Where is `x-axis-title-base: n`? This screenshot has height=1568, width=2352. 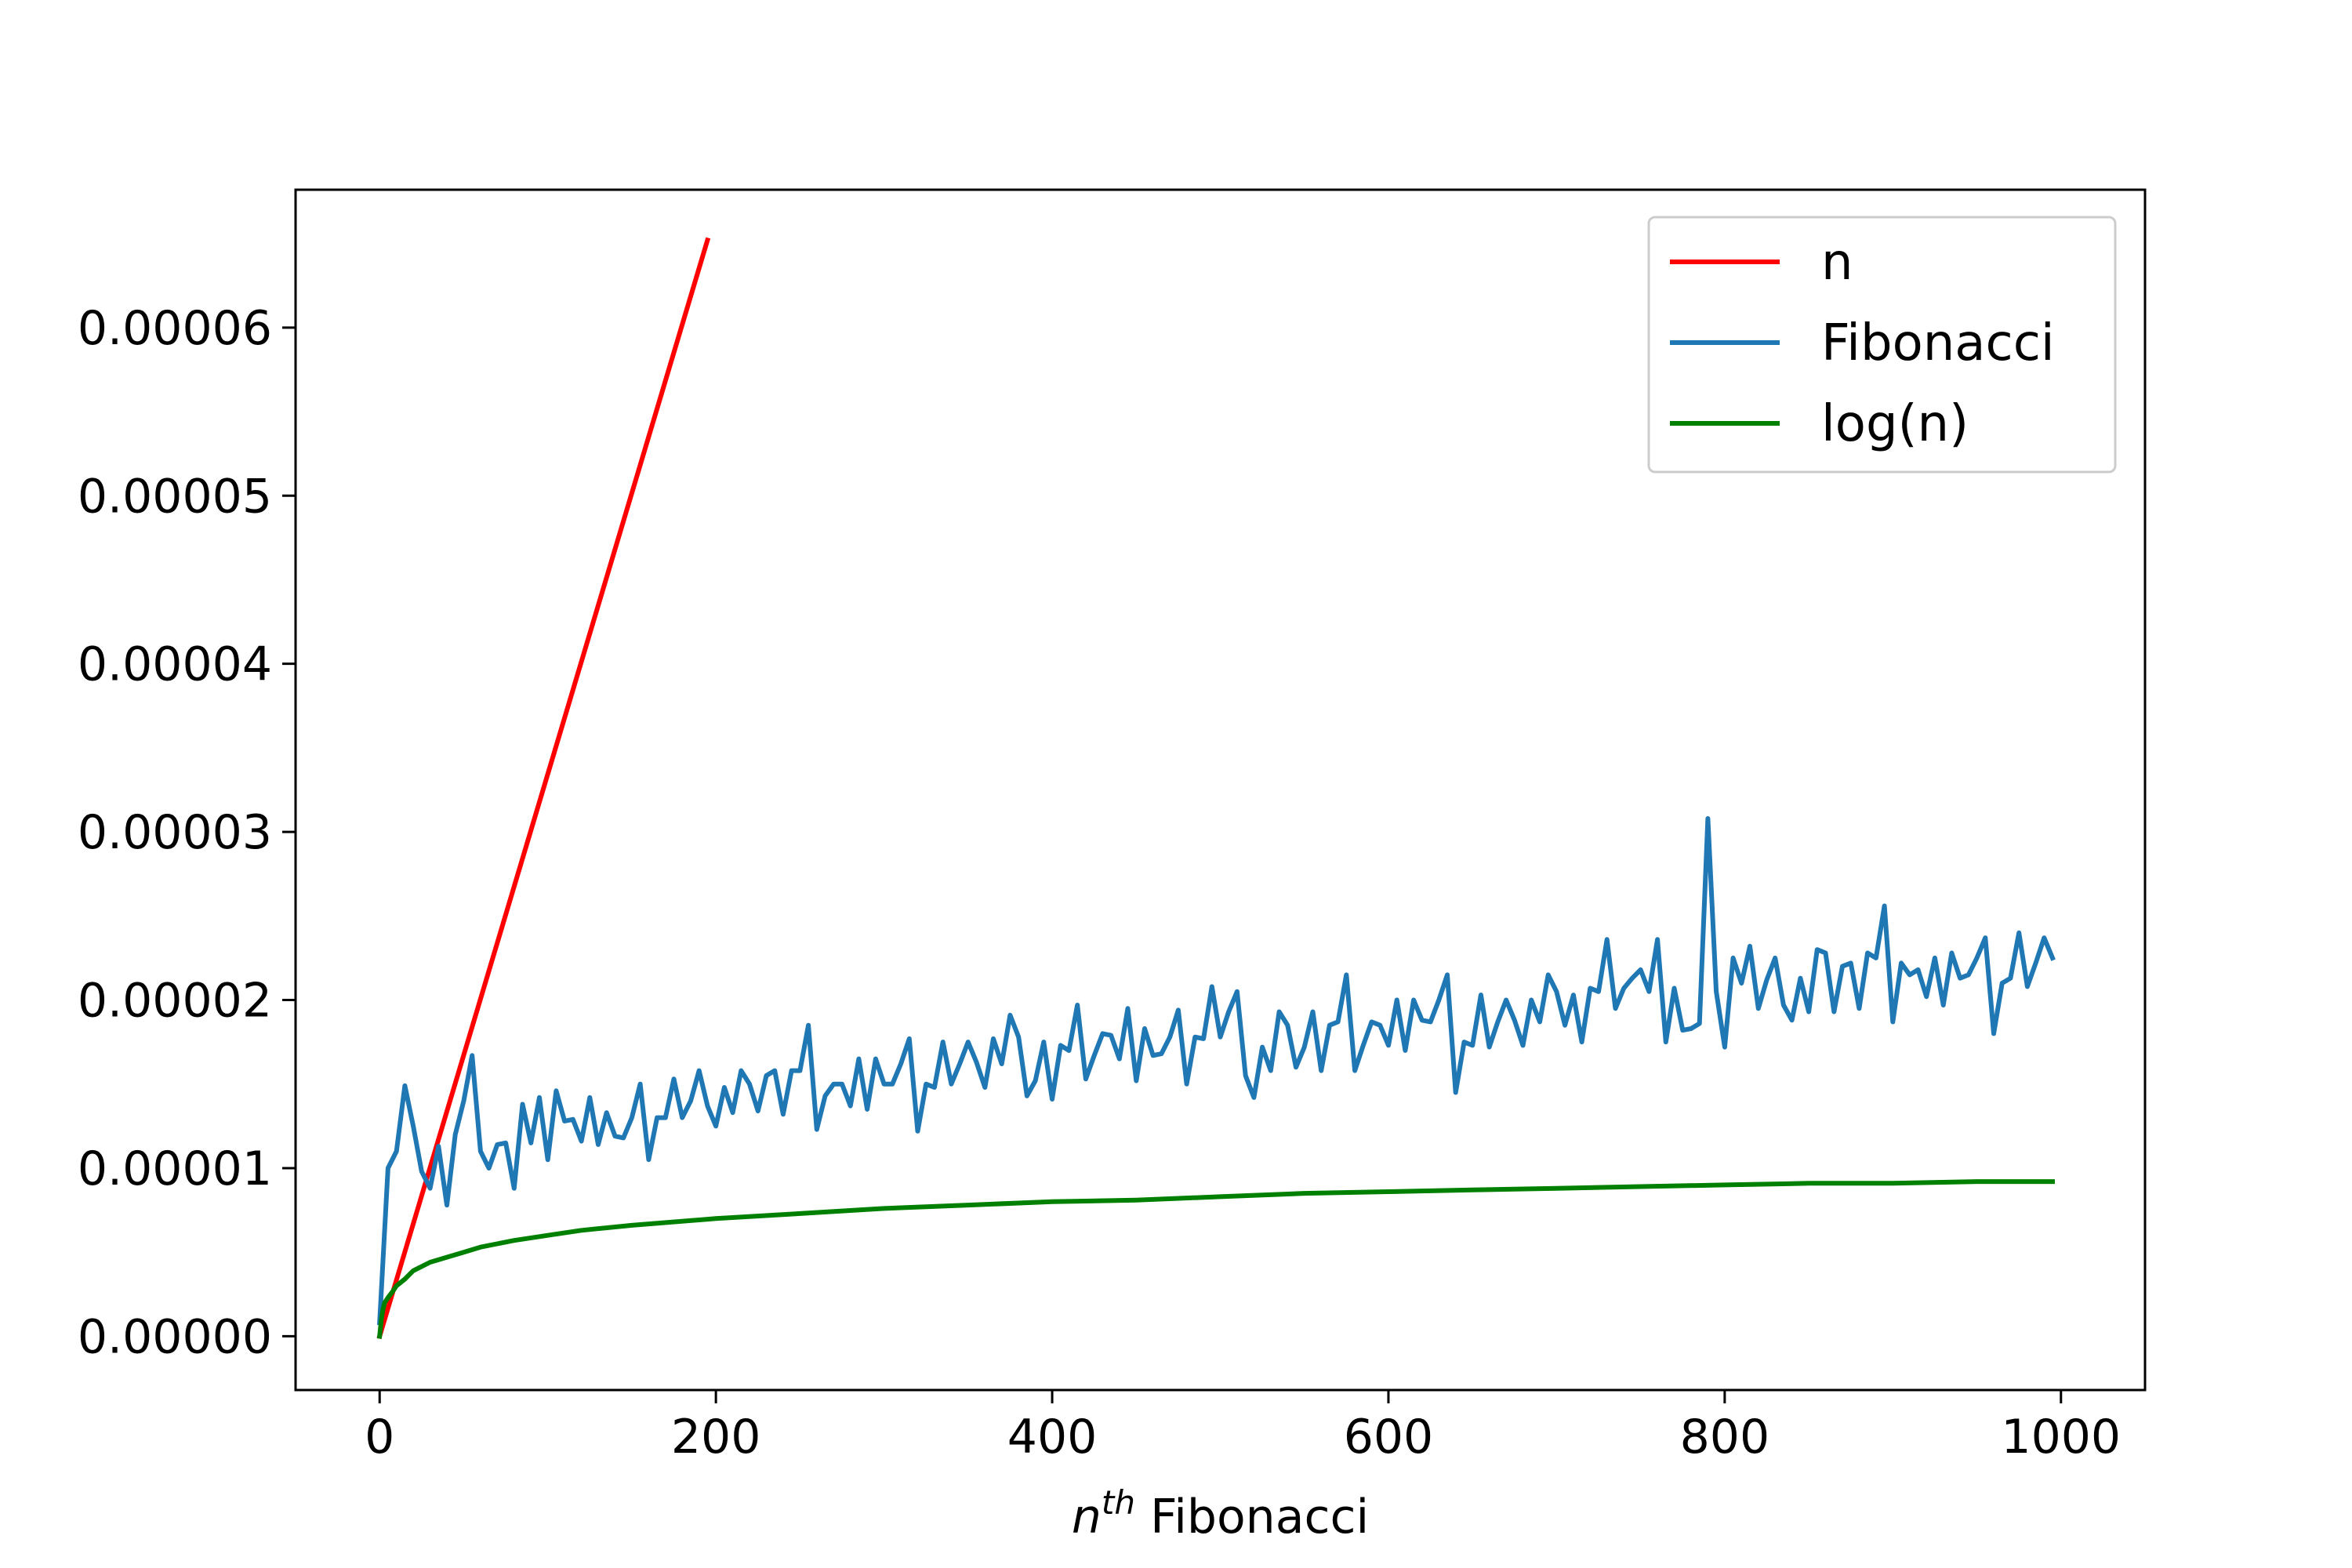
x-axis-title-base: n is located at coordinates (1087, 1517).